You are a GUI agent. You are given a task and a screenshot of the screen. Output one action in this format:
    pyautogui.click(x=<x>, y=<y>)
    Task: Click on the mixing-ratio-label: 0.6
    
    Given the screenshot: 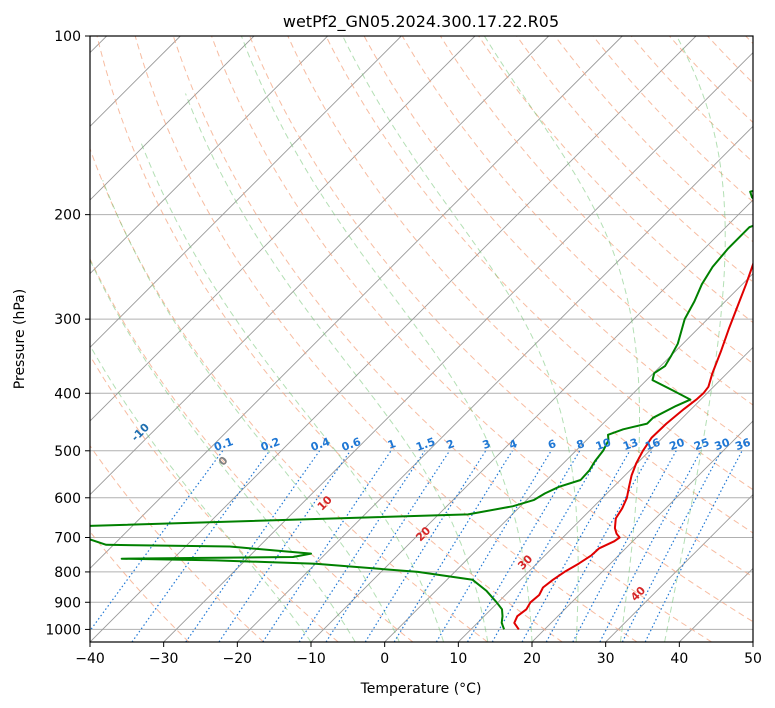 What is the action you would take?
    pyautogui.click(x=351, y=444)
    